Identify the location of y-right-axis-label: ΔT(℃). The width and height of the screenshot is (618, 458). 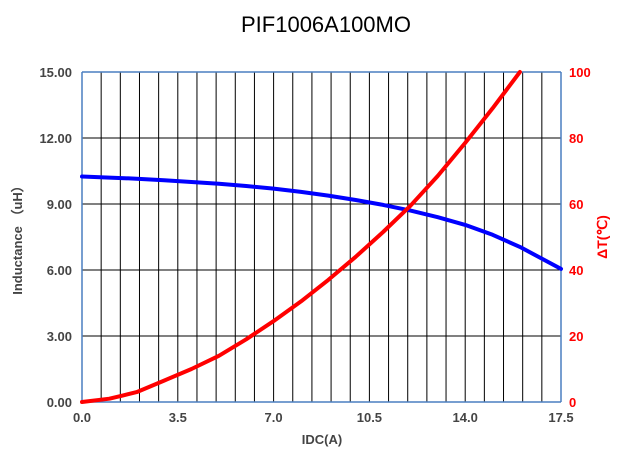
(602, 237).